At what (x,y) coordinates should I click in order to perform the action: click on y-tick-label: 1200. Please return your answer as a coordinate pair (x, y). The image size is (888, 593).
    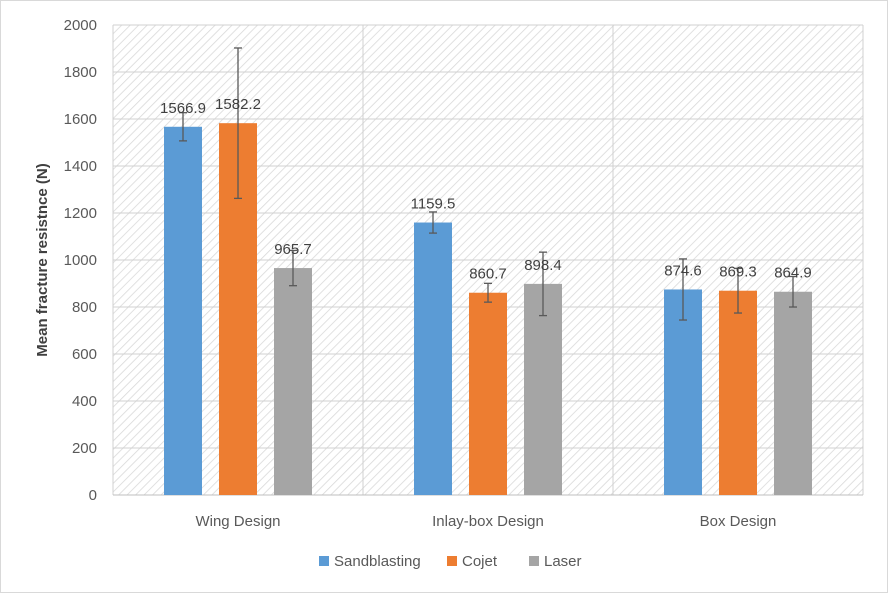
    Looking at the image, I should click on (80, 213).